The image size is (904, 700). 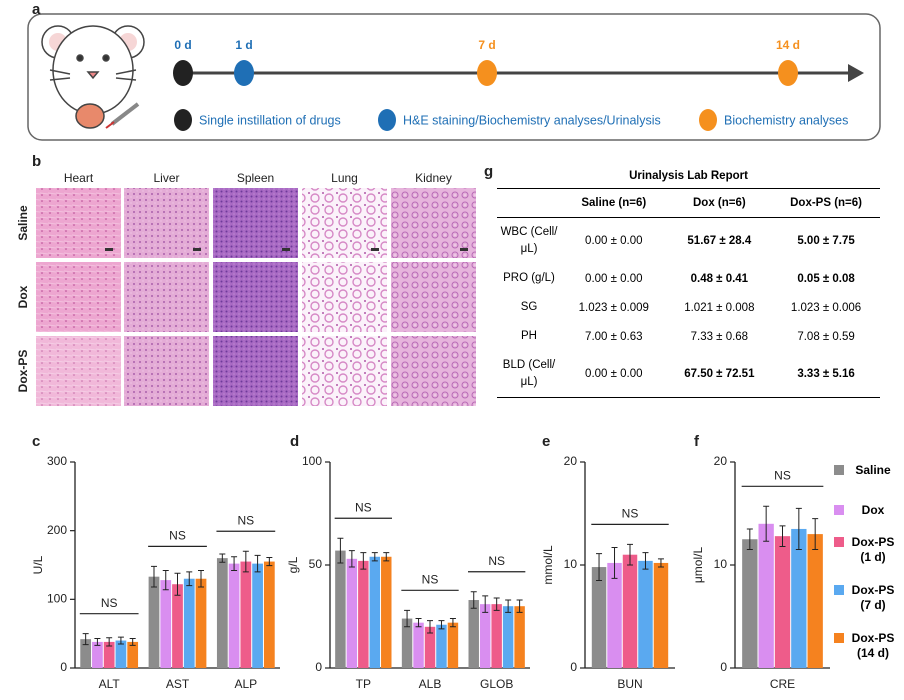 What do you see at coordinates (868, 646) in the screenshot?
I see `legend-item: Dox-PS (14 d)` at bounding box center [868, 646].